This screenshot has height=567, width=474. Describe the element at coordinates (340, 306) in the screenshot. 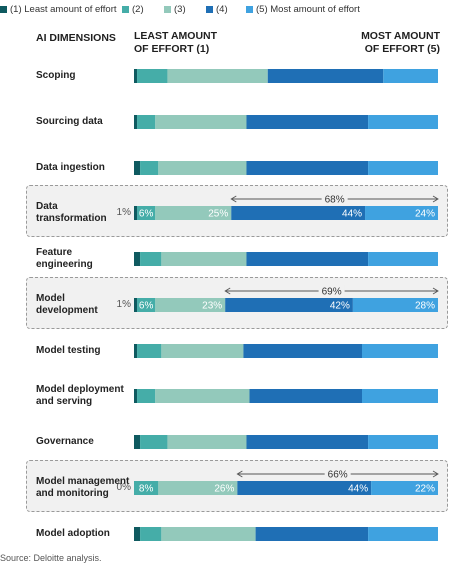

I see `segment-value-label: 42%` at that location.